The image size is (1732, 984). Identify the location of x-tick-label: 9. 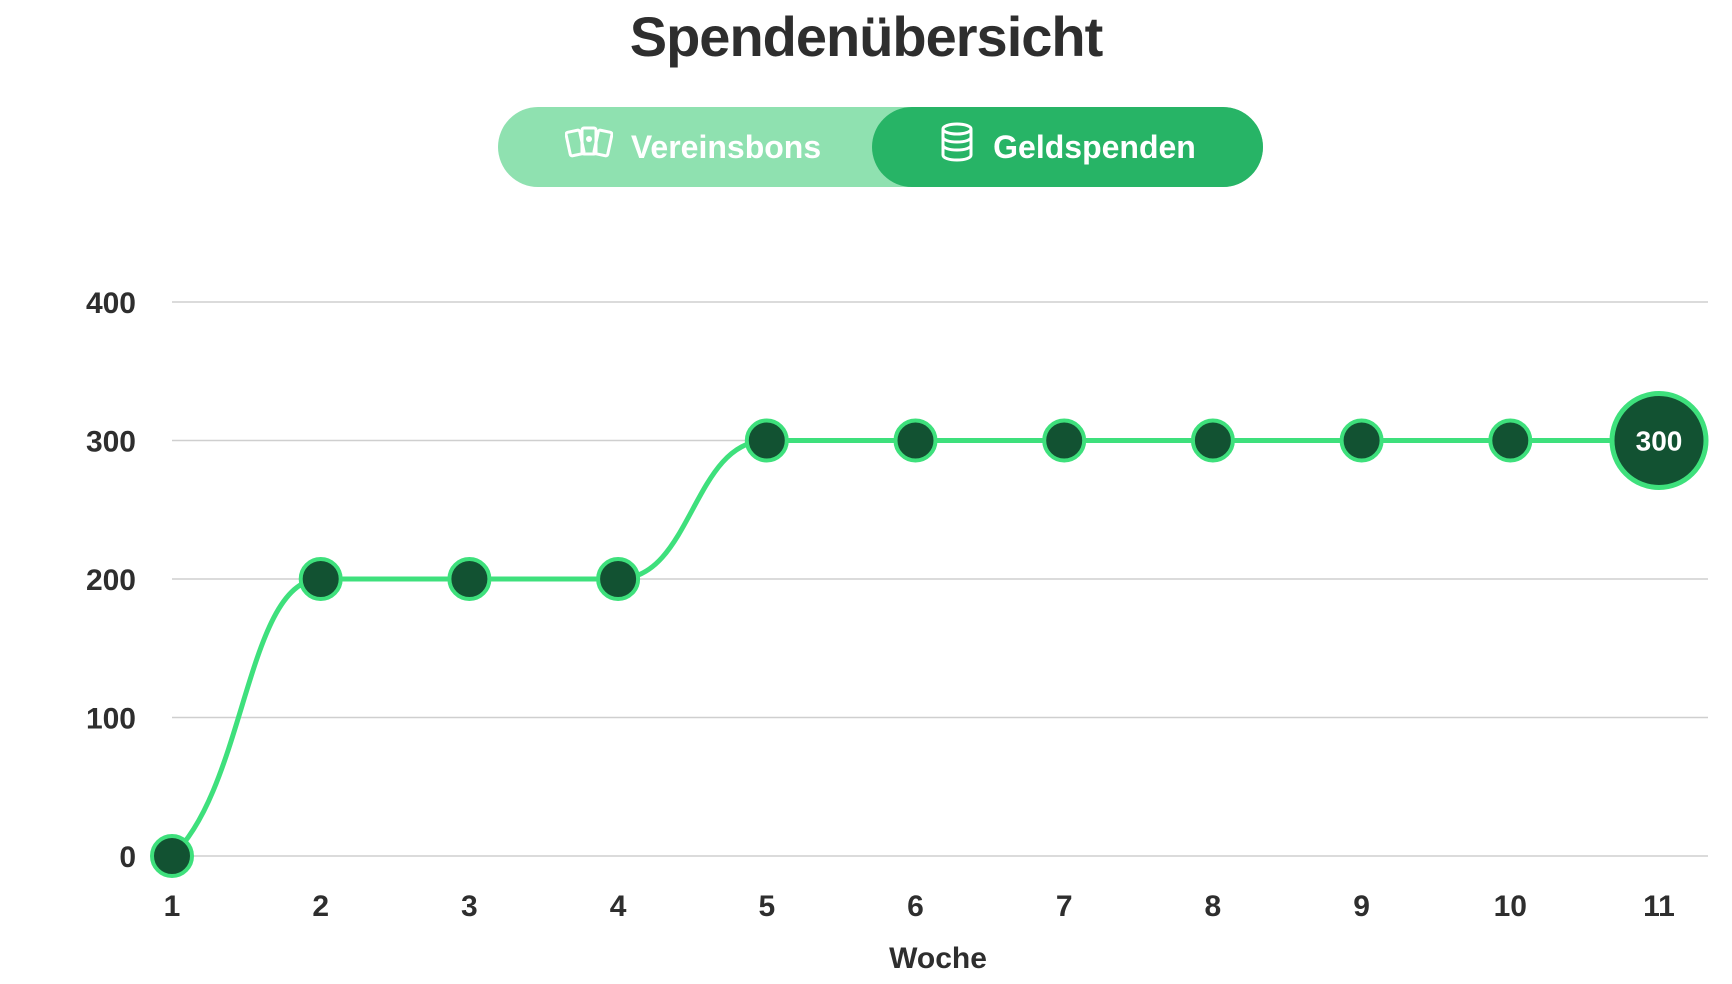
(1361, 906).